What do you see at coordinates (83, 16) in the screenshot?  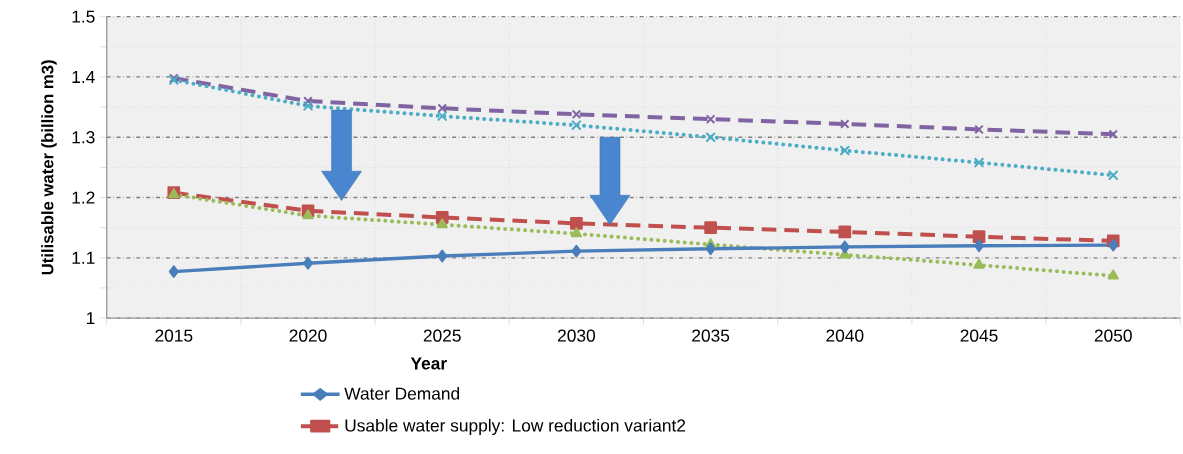 I see `y-tick-label: 1.5` at bounding box center [83, 16].